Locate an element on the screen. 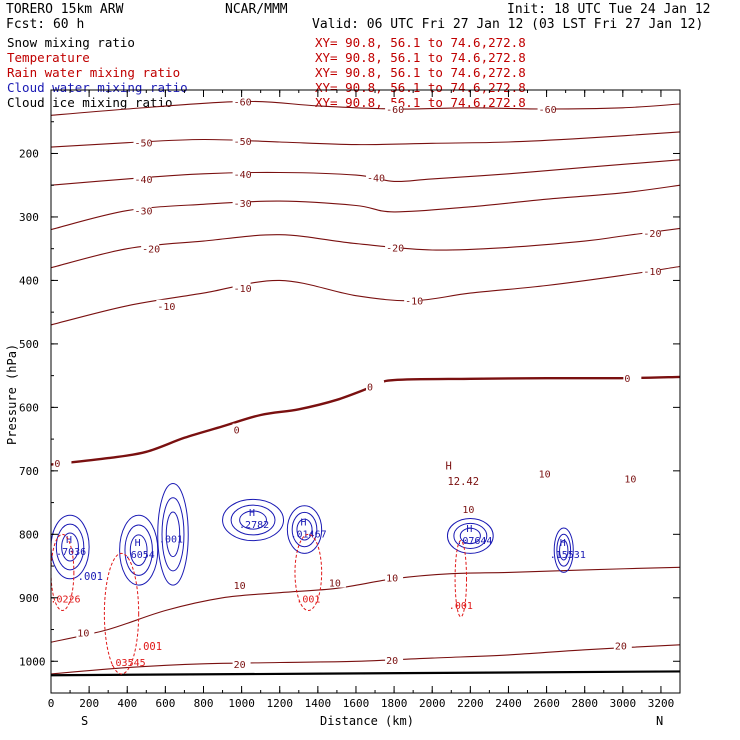  forecast-hour: Fcst: 60 h is located at coordinates (45, 24).